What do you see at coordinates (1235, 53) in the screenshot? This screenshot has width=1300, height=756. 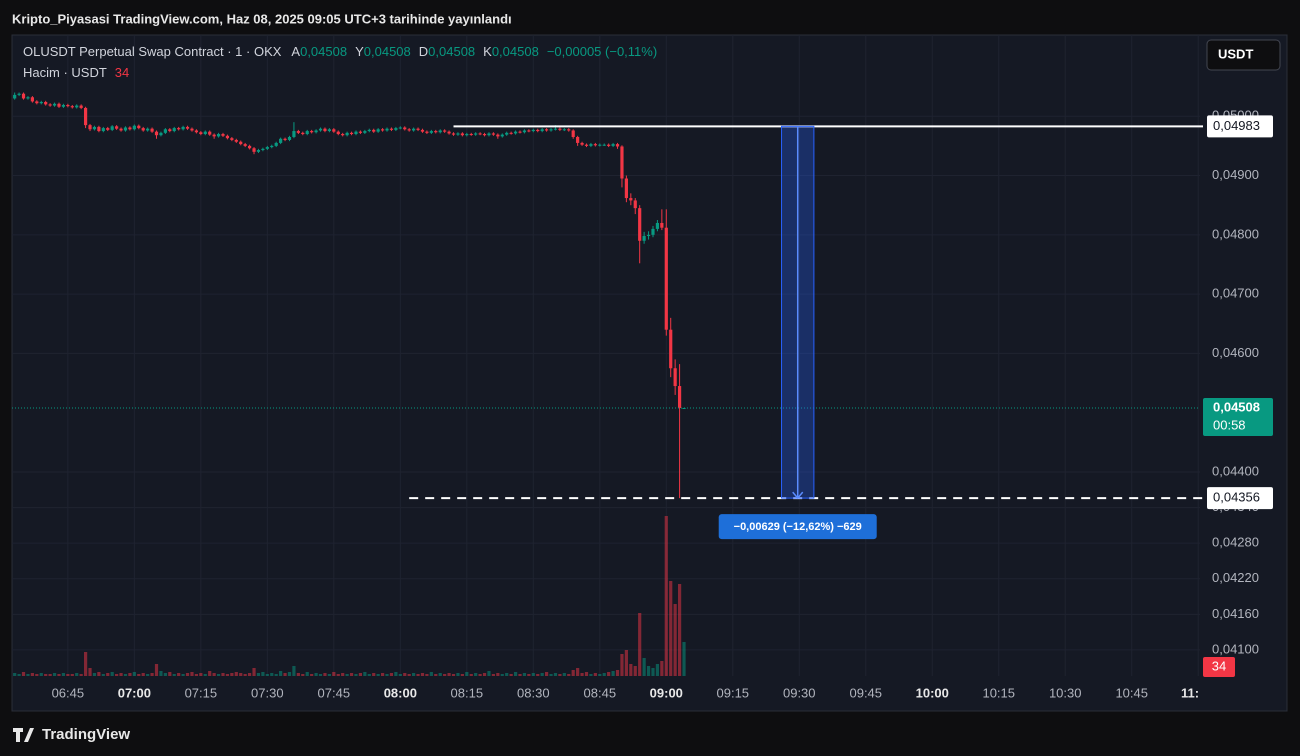 I see `currency: USDT` at bounding box center [1235, 53].